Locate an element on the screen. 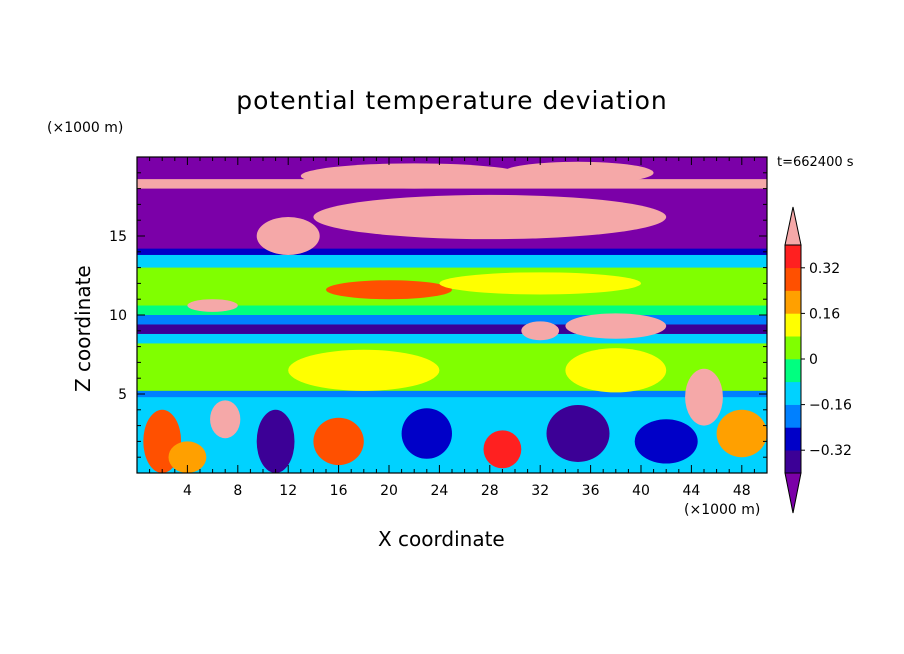 The height and width of the screenshot is (654, 904). colorbar-label: −0.16 is located at coordinates (830, 406).